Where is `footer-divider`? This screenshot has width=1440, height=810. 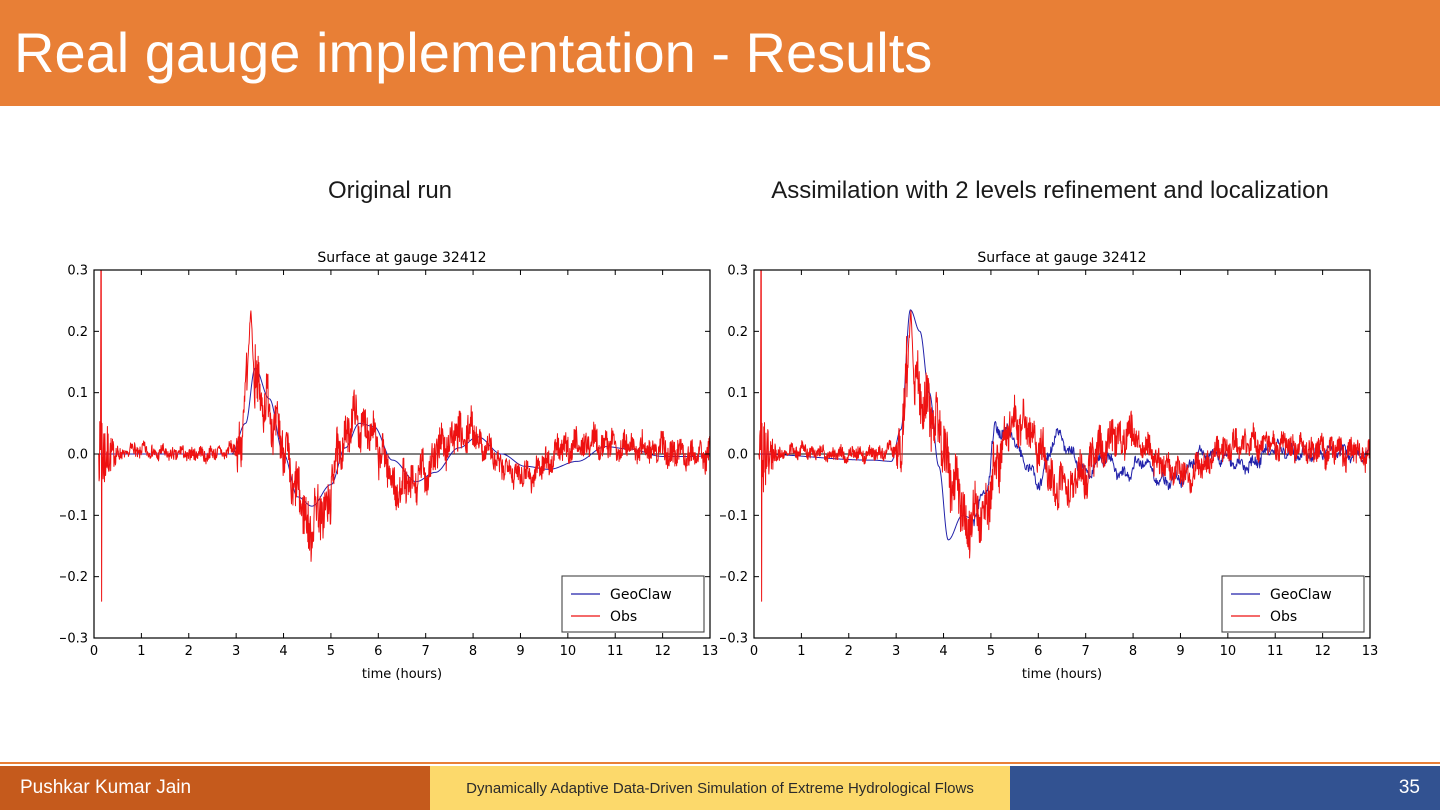
footer-divider is located at coordinates (720, 763).